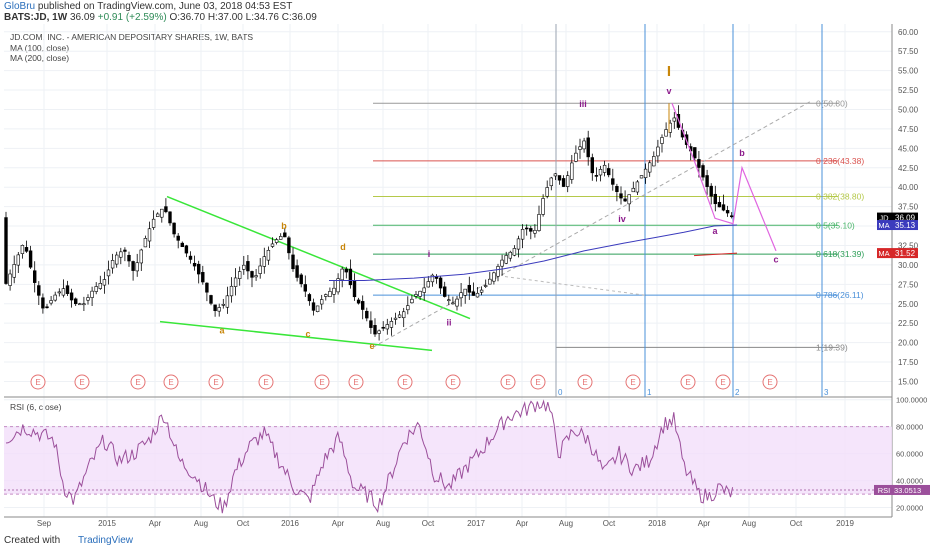  Describe the element at coordinates (448, 323) in the screenshot. I see `wave-label-ii: ii` at that location.